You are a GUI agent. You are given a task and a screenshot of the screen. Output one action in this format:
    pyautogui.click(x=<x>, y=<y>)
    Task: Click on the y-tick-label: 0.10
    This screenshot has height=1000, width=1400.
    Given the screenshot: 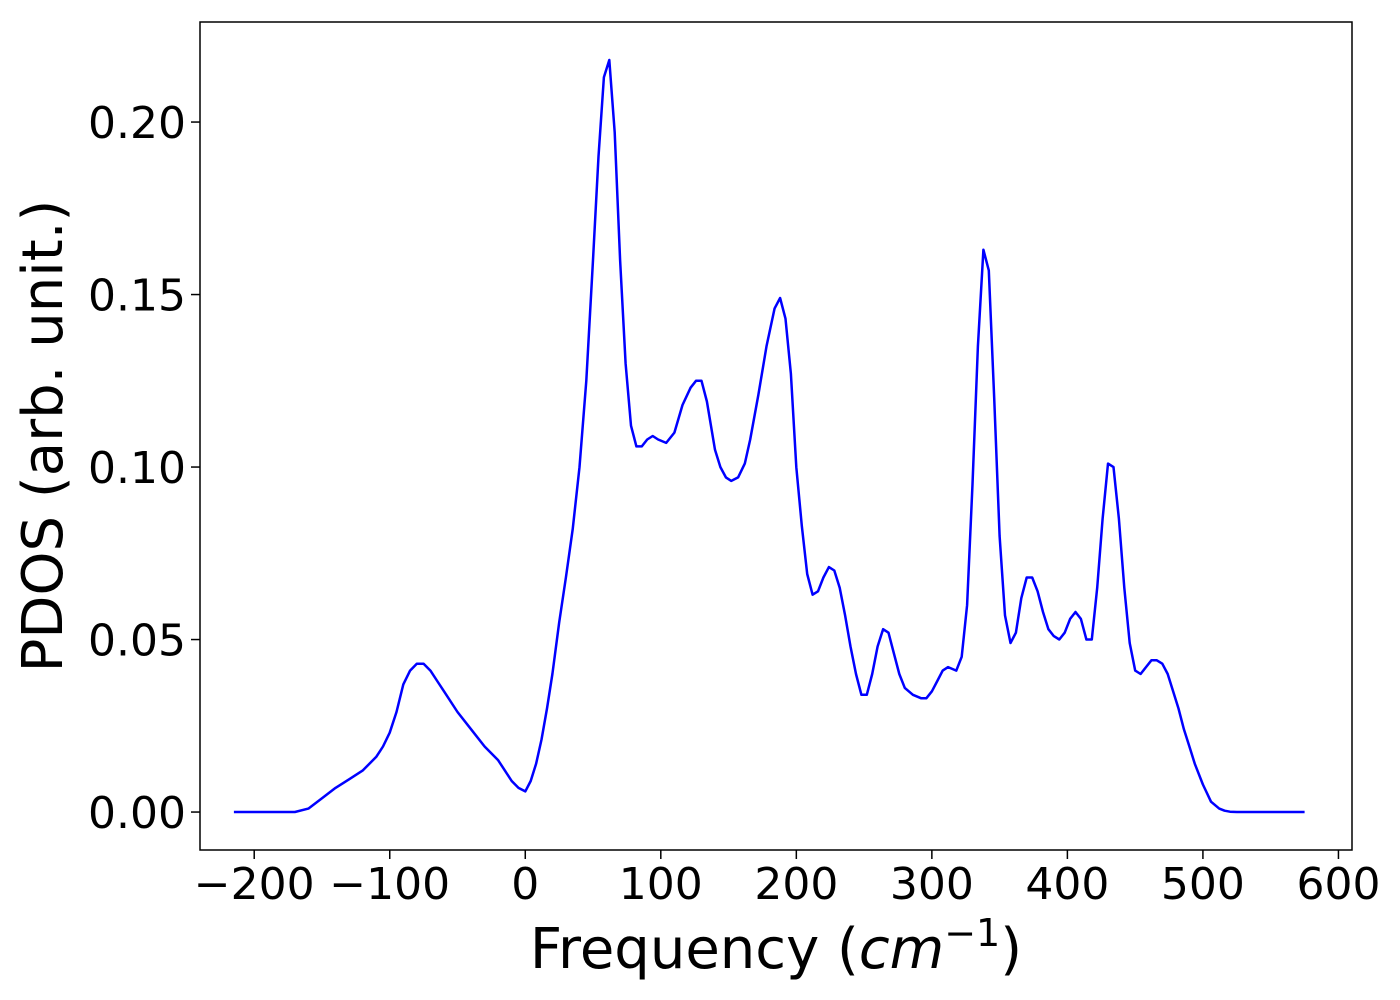 What is the action you would take?
    pyautogui.click(x=137, y=468)
    